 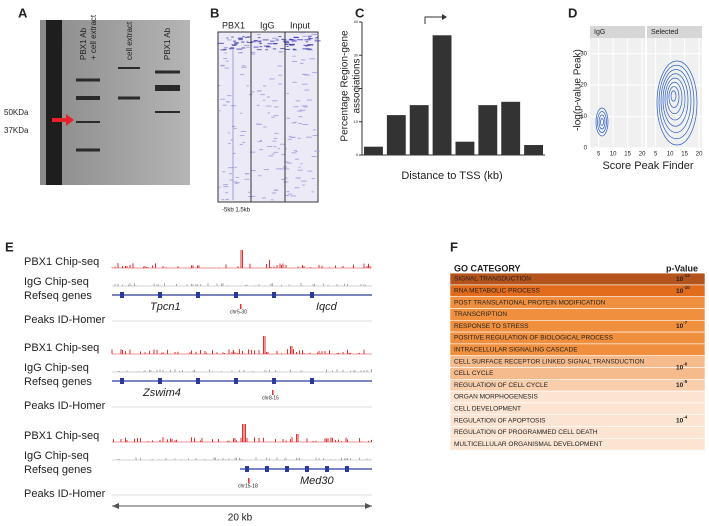 I want to click on gel, so click(x=115, y=102).